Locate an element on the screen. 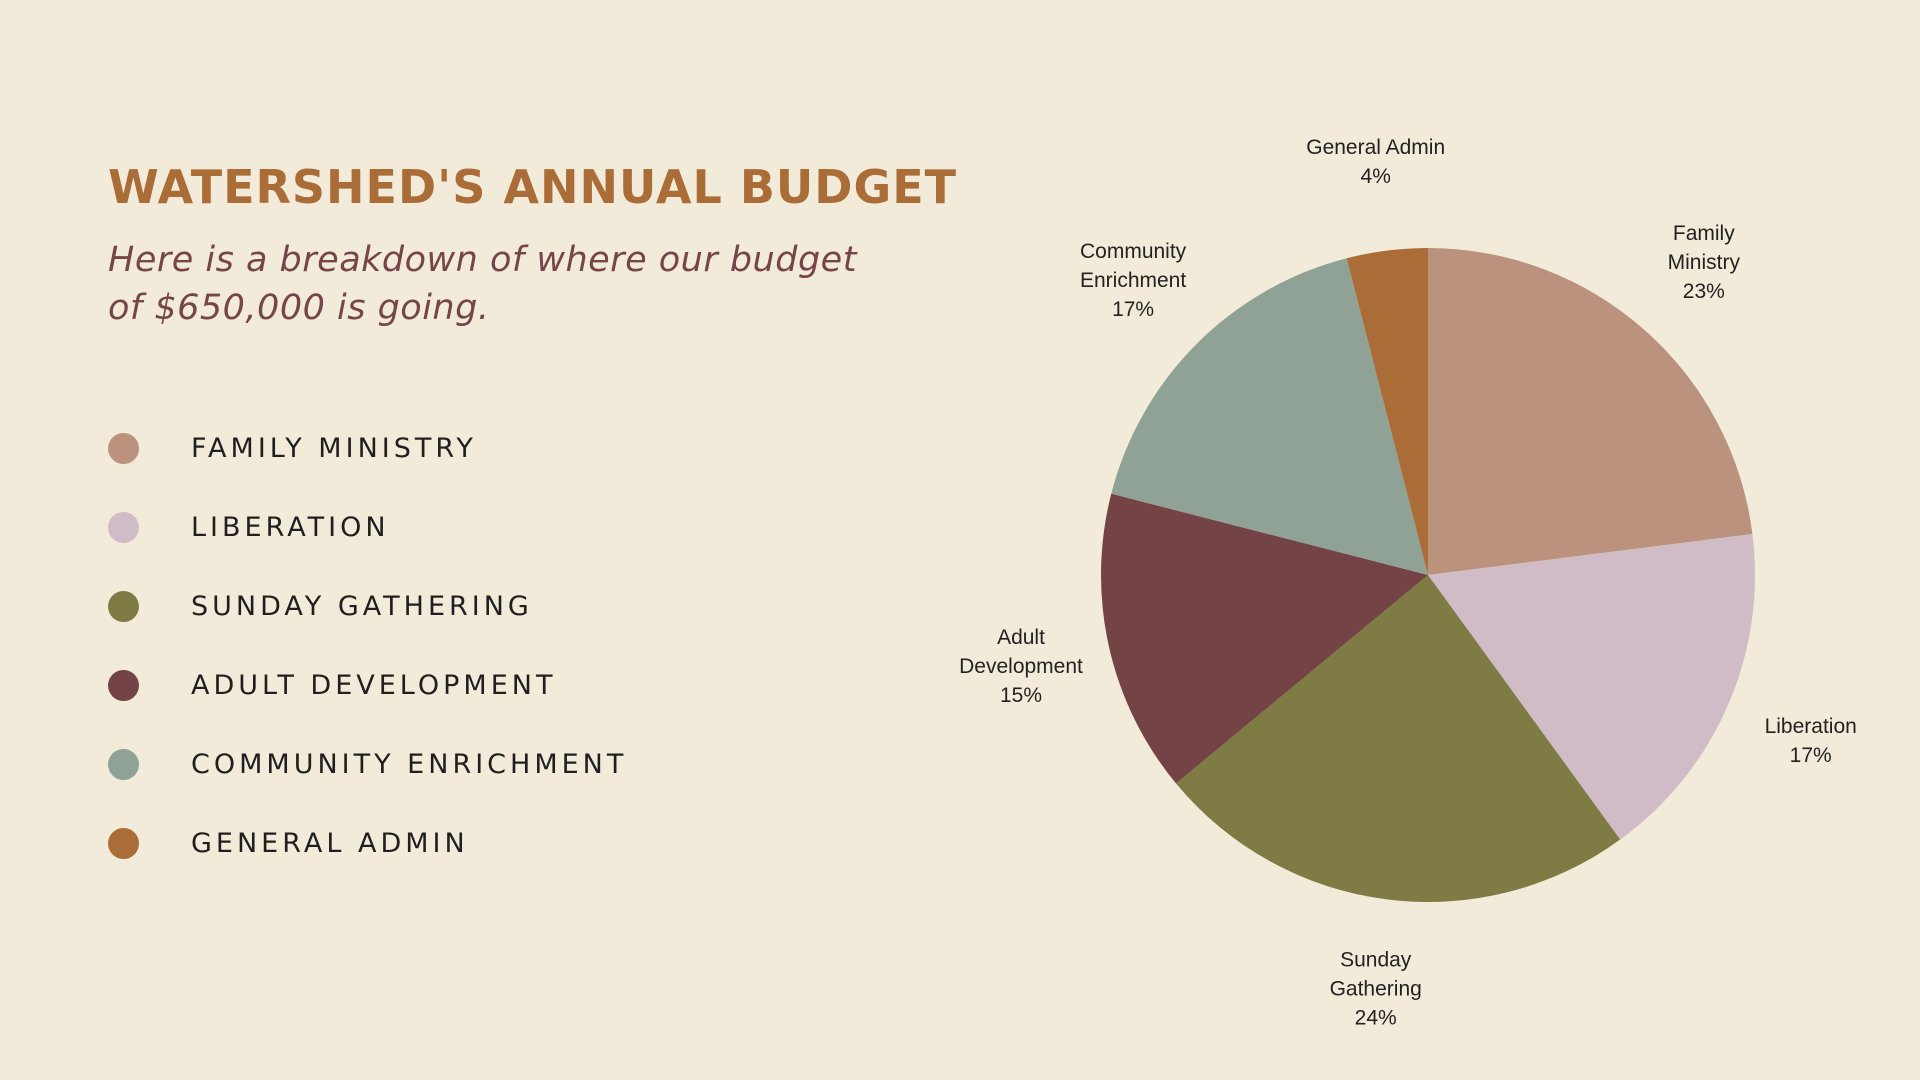 Image resolution: width=1920 pixels, height=1080 pixels. legend-label: COMMUNITY ENRICHMENT is located at coordinates (409, 764).